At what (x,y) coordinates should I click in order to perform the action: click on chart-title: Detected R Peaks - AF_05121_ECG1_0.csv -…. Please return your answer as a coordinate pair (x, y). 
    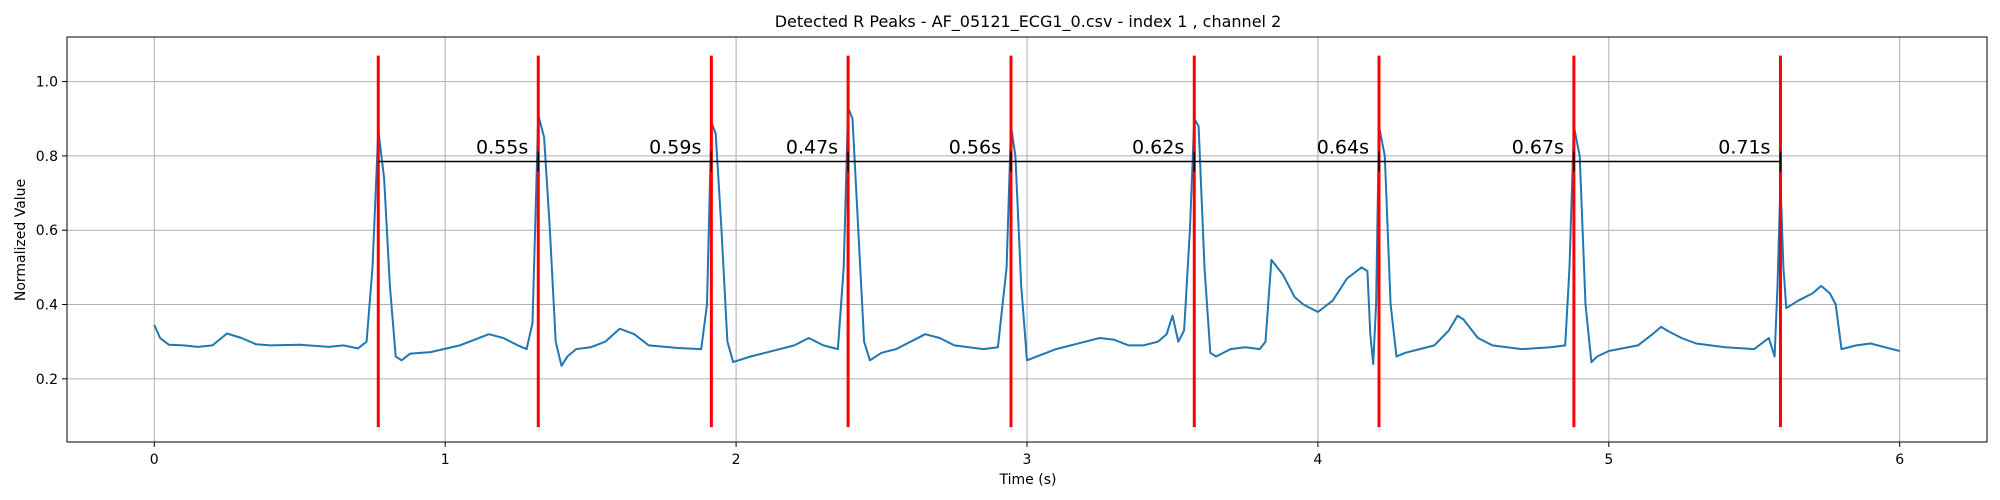
    Looking at the image, I should click on (1028, 22).